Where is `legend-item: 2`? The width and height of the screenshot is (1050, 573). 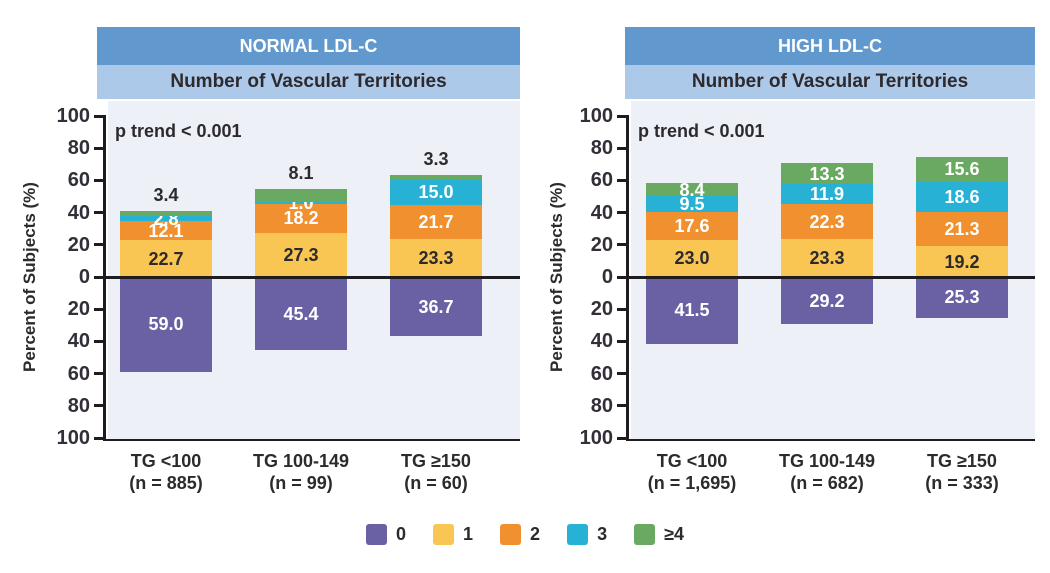 legend-item: 2 is located at coordinates (520, 534).